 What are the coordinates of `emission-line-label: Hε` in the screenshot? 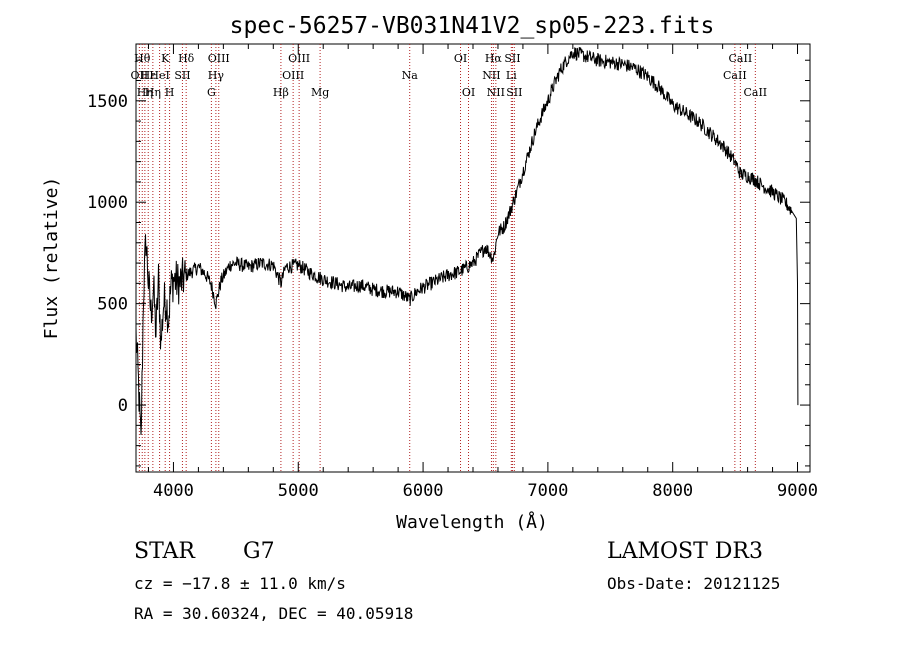 It's located at (149, 75).